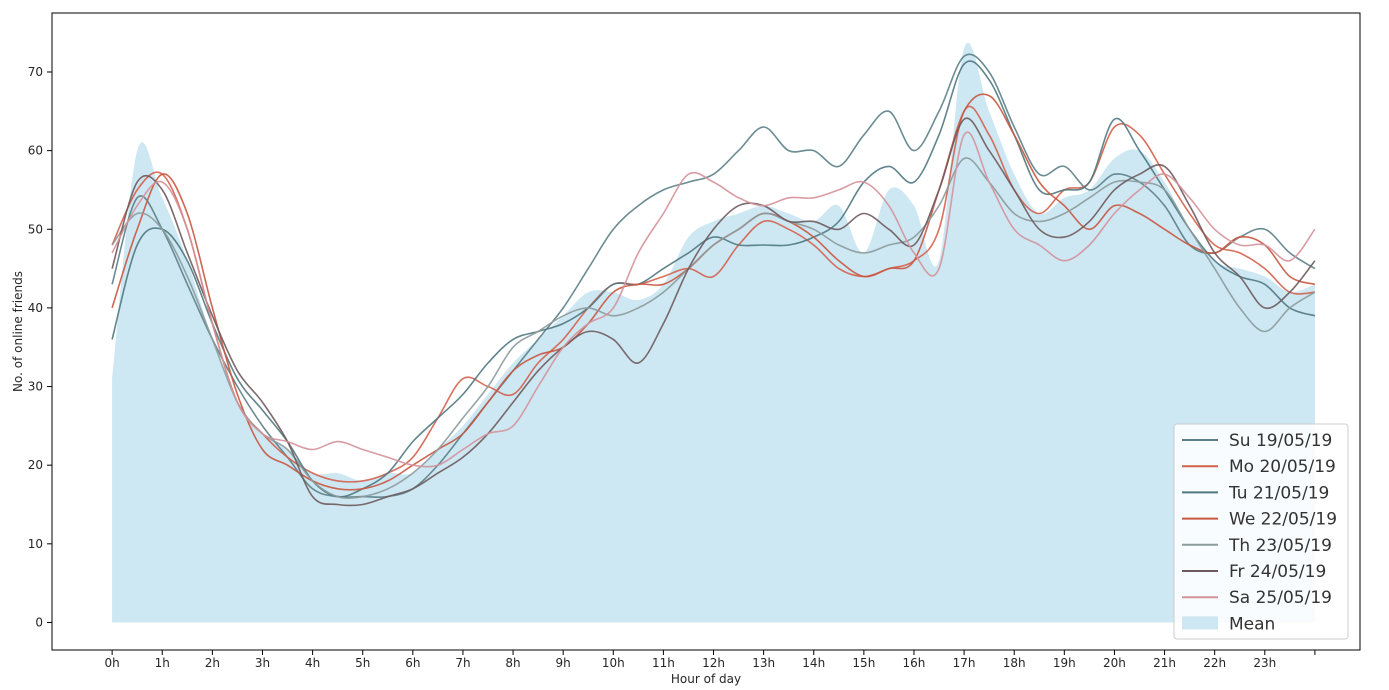 The width and height of the screenshot is (1389, 690). What do you see at coordinates (262, 663) in the screenshot?
I see `x-tick-label: 3h` at bounding box center [262, 663].